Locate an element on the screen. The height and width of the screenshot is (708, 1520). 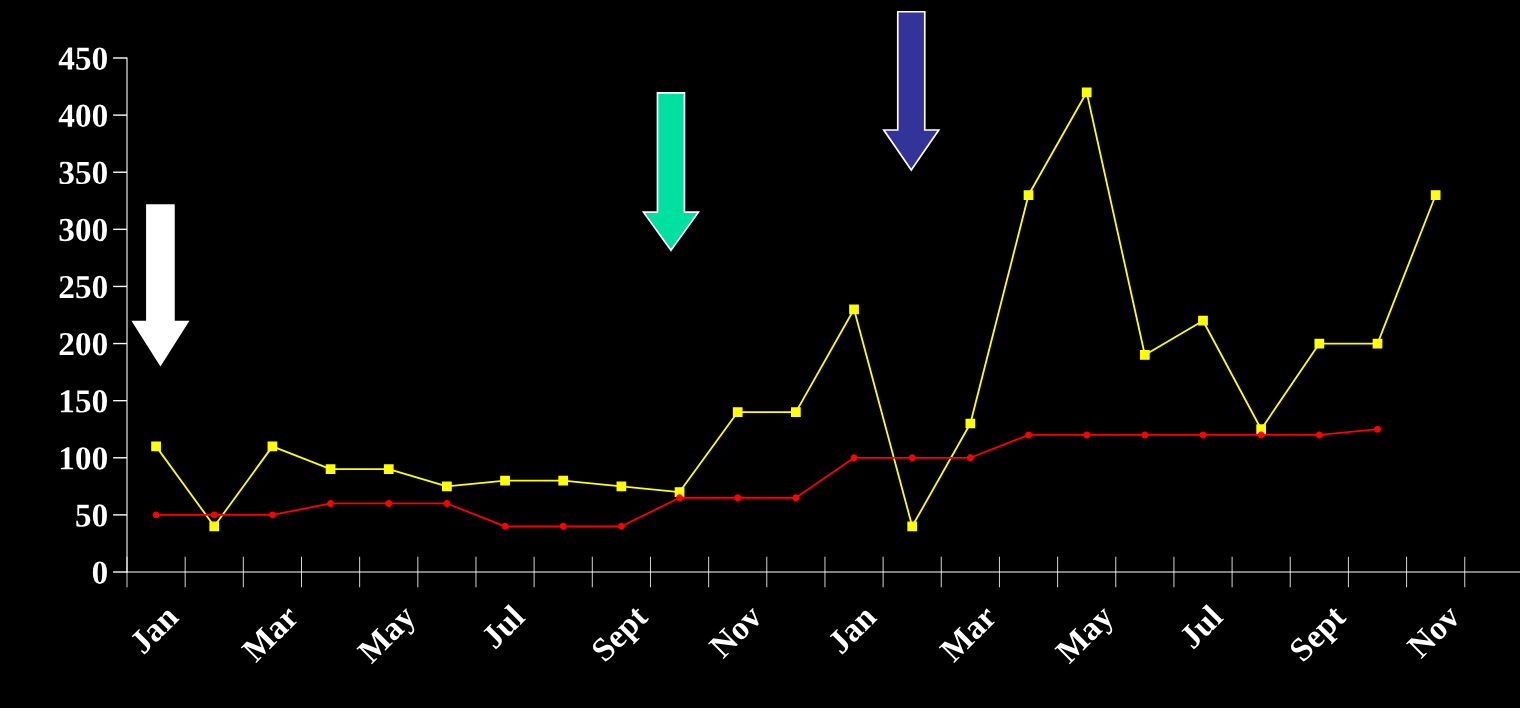
y-tick-label: 200 is located at coordinates (83, 344).